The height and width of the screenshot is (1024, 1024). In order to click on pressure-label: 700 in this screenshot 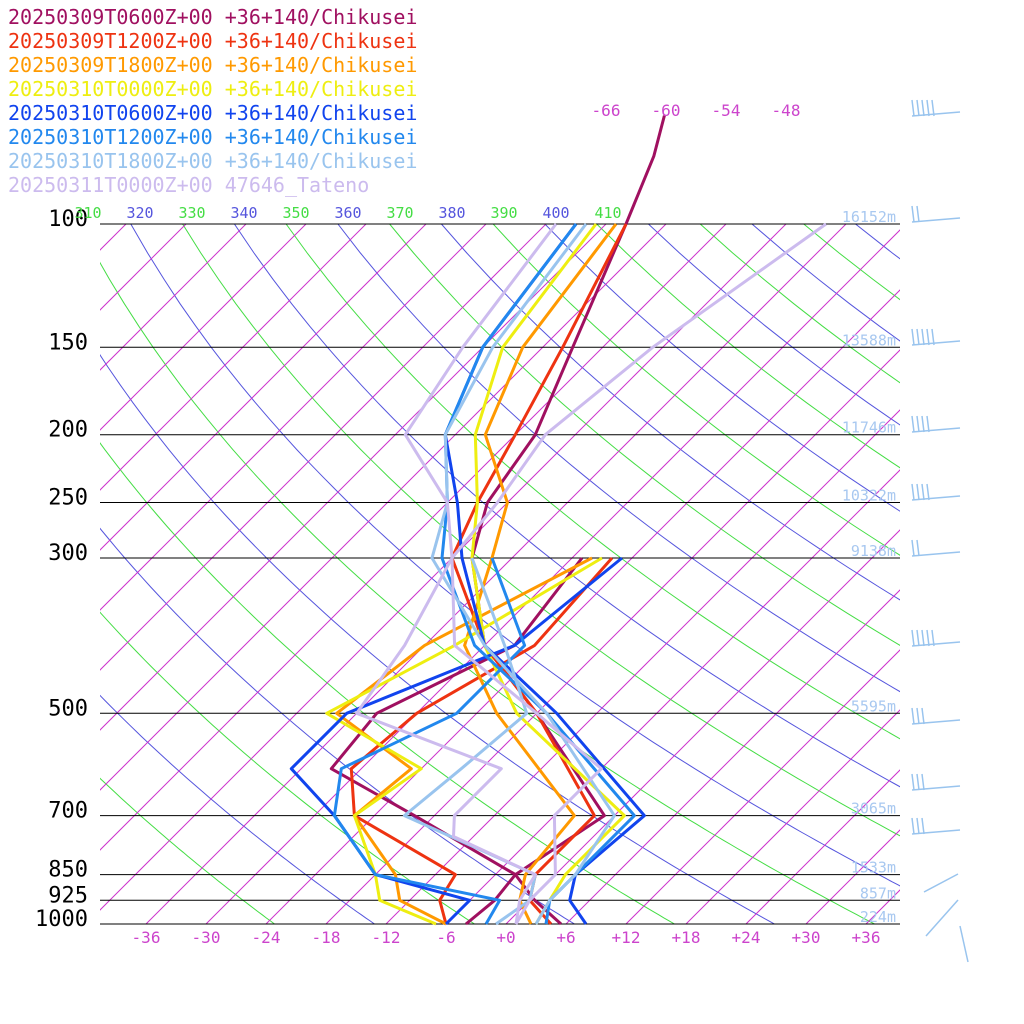, I will do `click(68, 811)`.